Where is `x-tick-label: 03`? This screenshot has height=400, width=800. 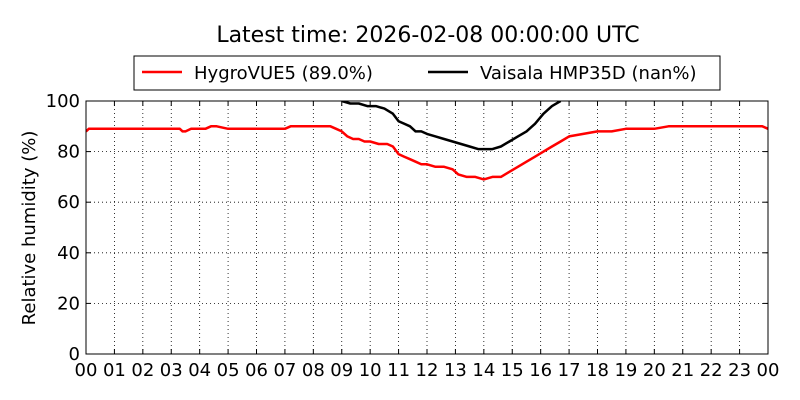
x-tick-label: 03 is located at coordinates (171, 370).